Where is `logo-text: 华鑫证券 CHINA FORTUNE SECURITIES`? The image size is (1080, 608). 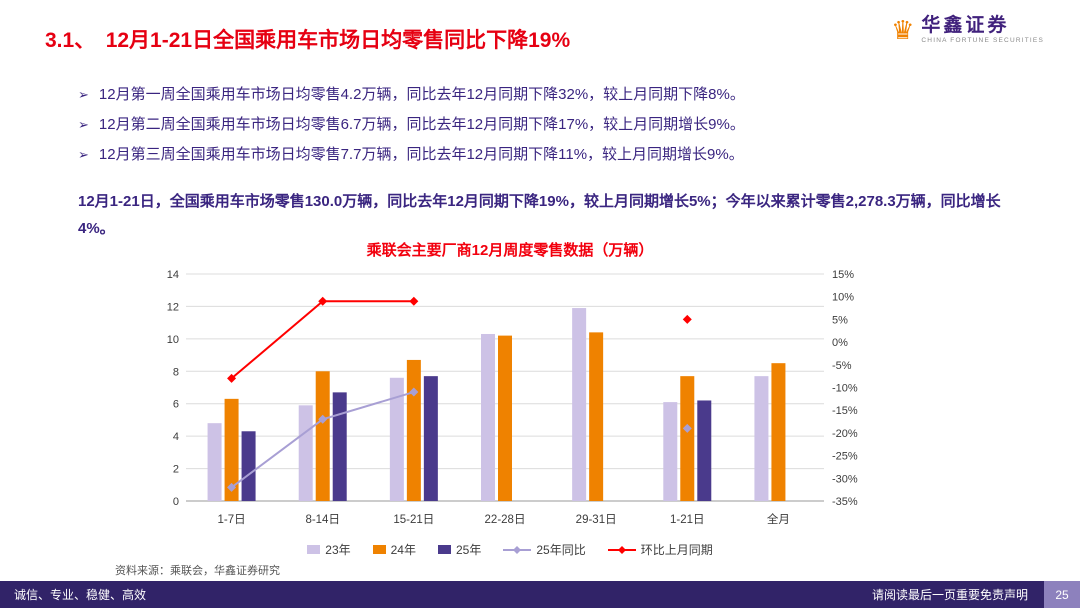 logo-text: 华鑫证券 CHINA FORTUNE SECURITIES is located at coordinates (982, 29).